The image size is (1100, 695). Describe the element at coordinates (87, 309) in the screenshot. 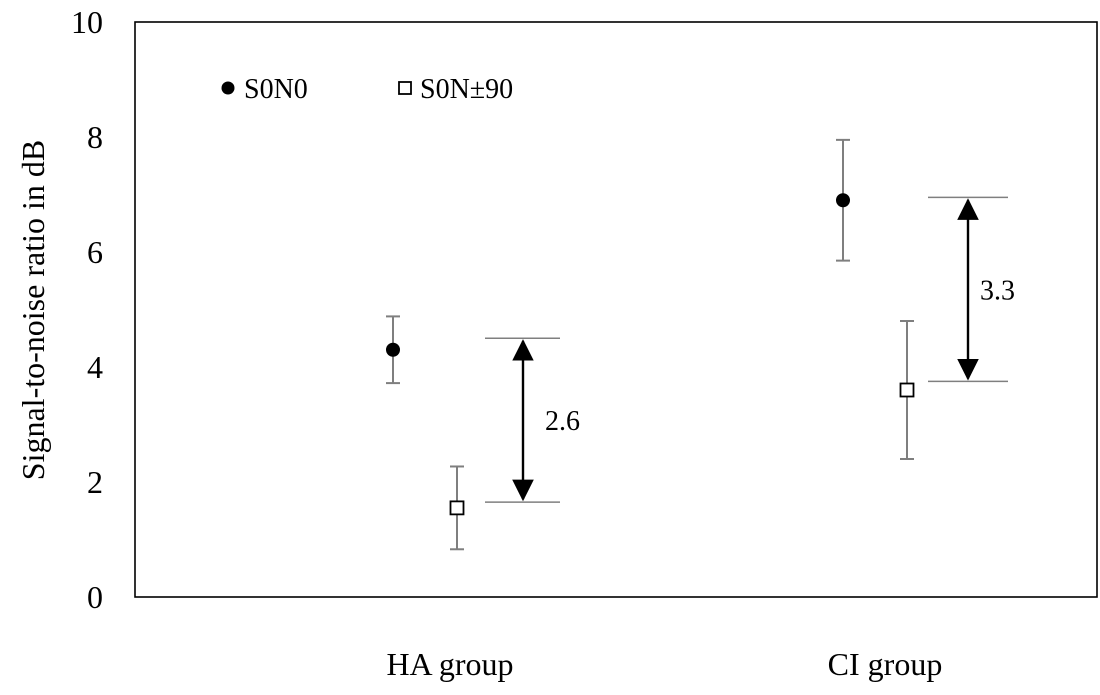

I see `y-axis: 0 2 4 6 8 10` at that location.